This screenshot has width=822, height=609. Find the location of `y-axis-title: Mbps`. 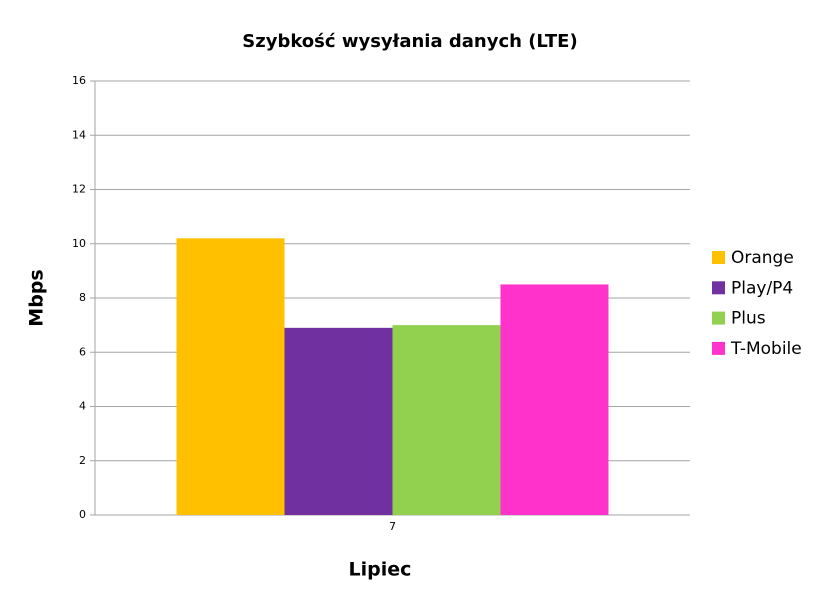

y-axis-title: Mbps is located at coordinates (37, 297).